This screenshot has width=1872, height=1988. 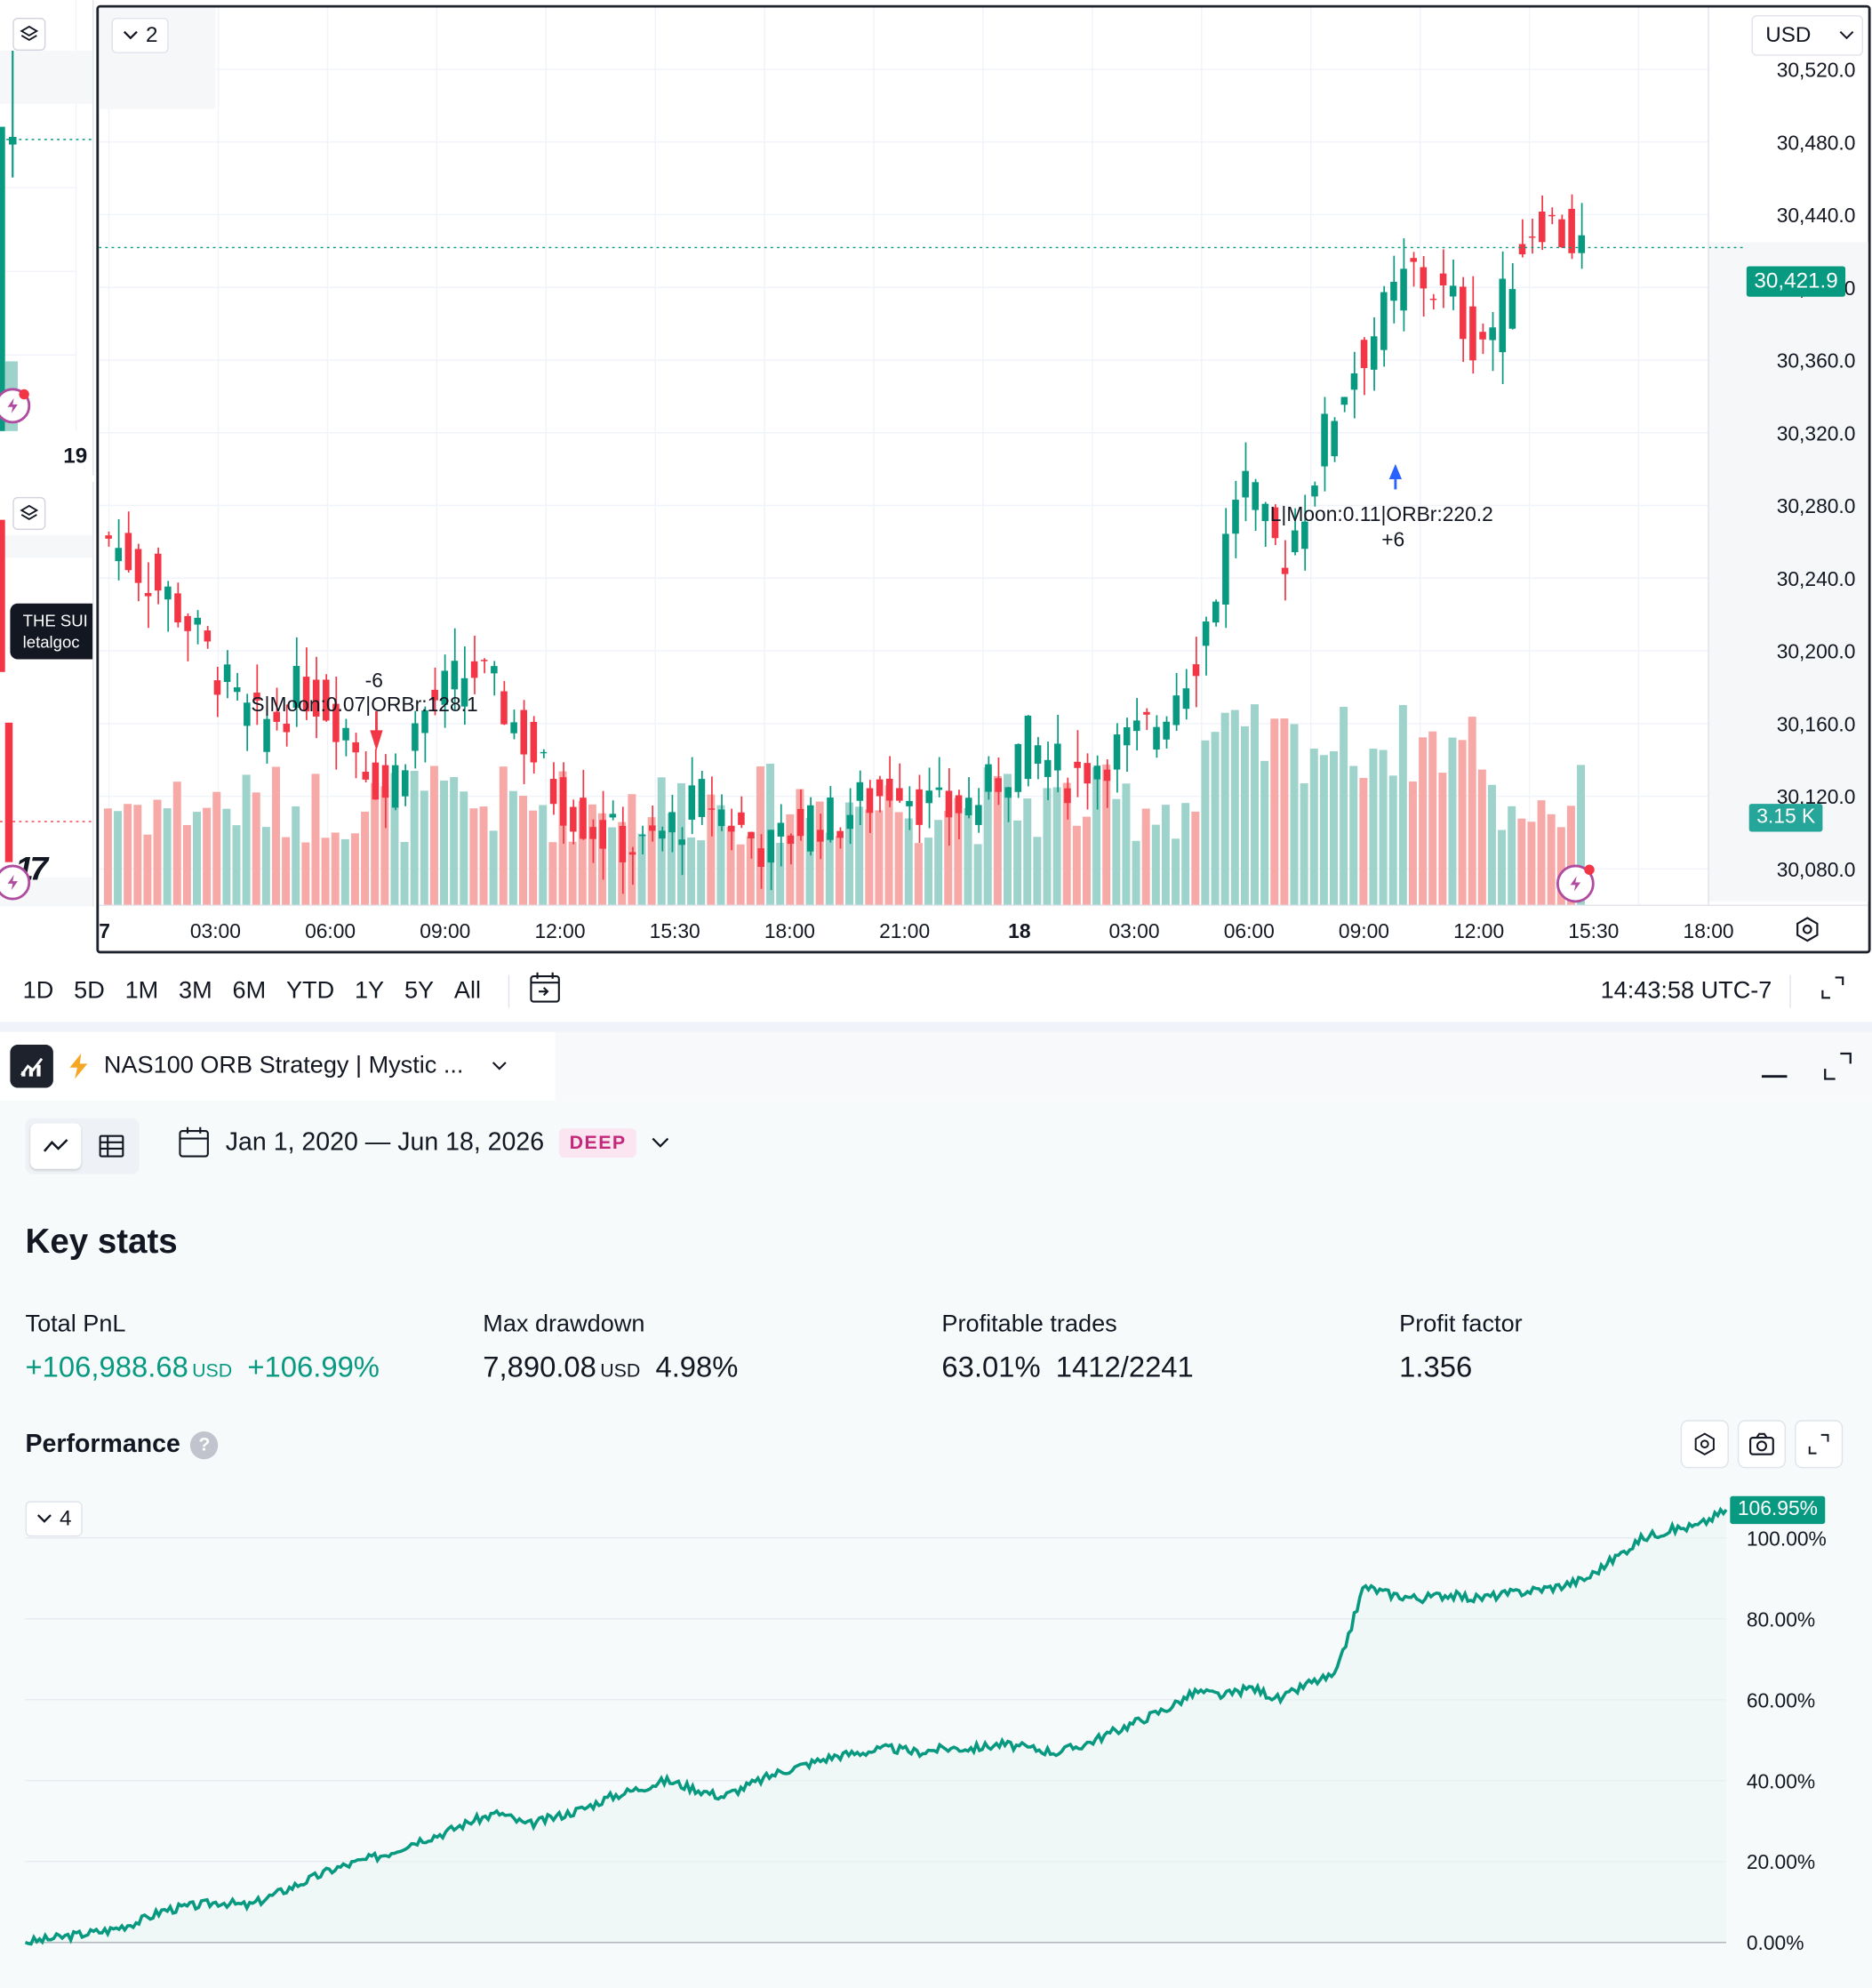 I want to click on tf-1y: 1Y, so click(x=369, y=991).